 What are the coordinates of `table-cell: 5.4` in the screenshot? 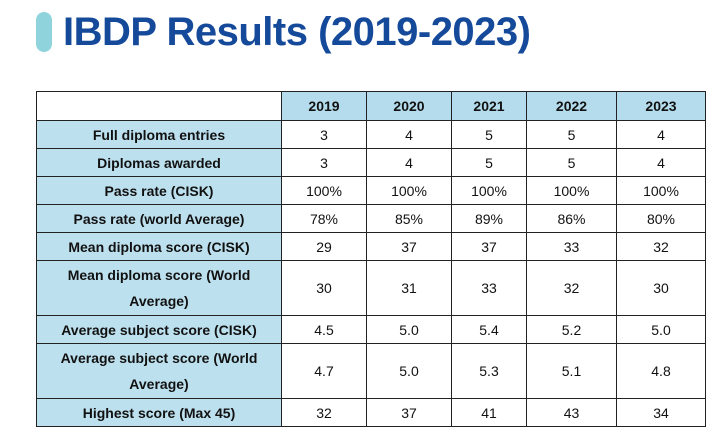 It's located at (489, 329).